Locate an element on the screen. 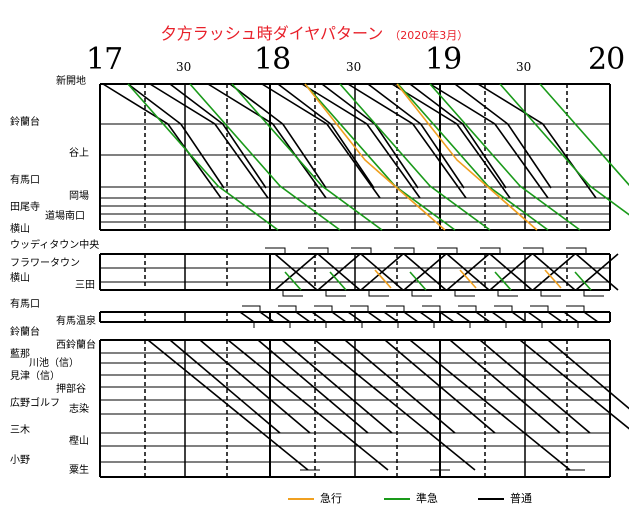 The height and width of the screenshot is (518, 629). station-dojo-minamiguchi: 道場南口 is located at coordinates (65, 216).